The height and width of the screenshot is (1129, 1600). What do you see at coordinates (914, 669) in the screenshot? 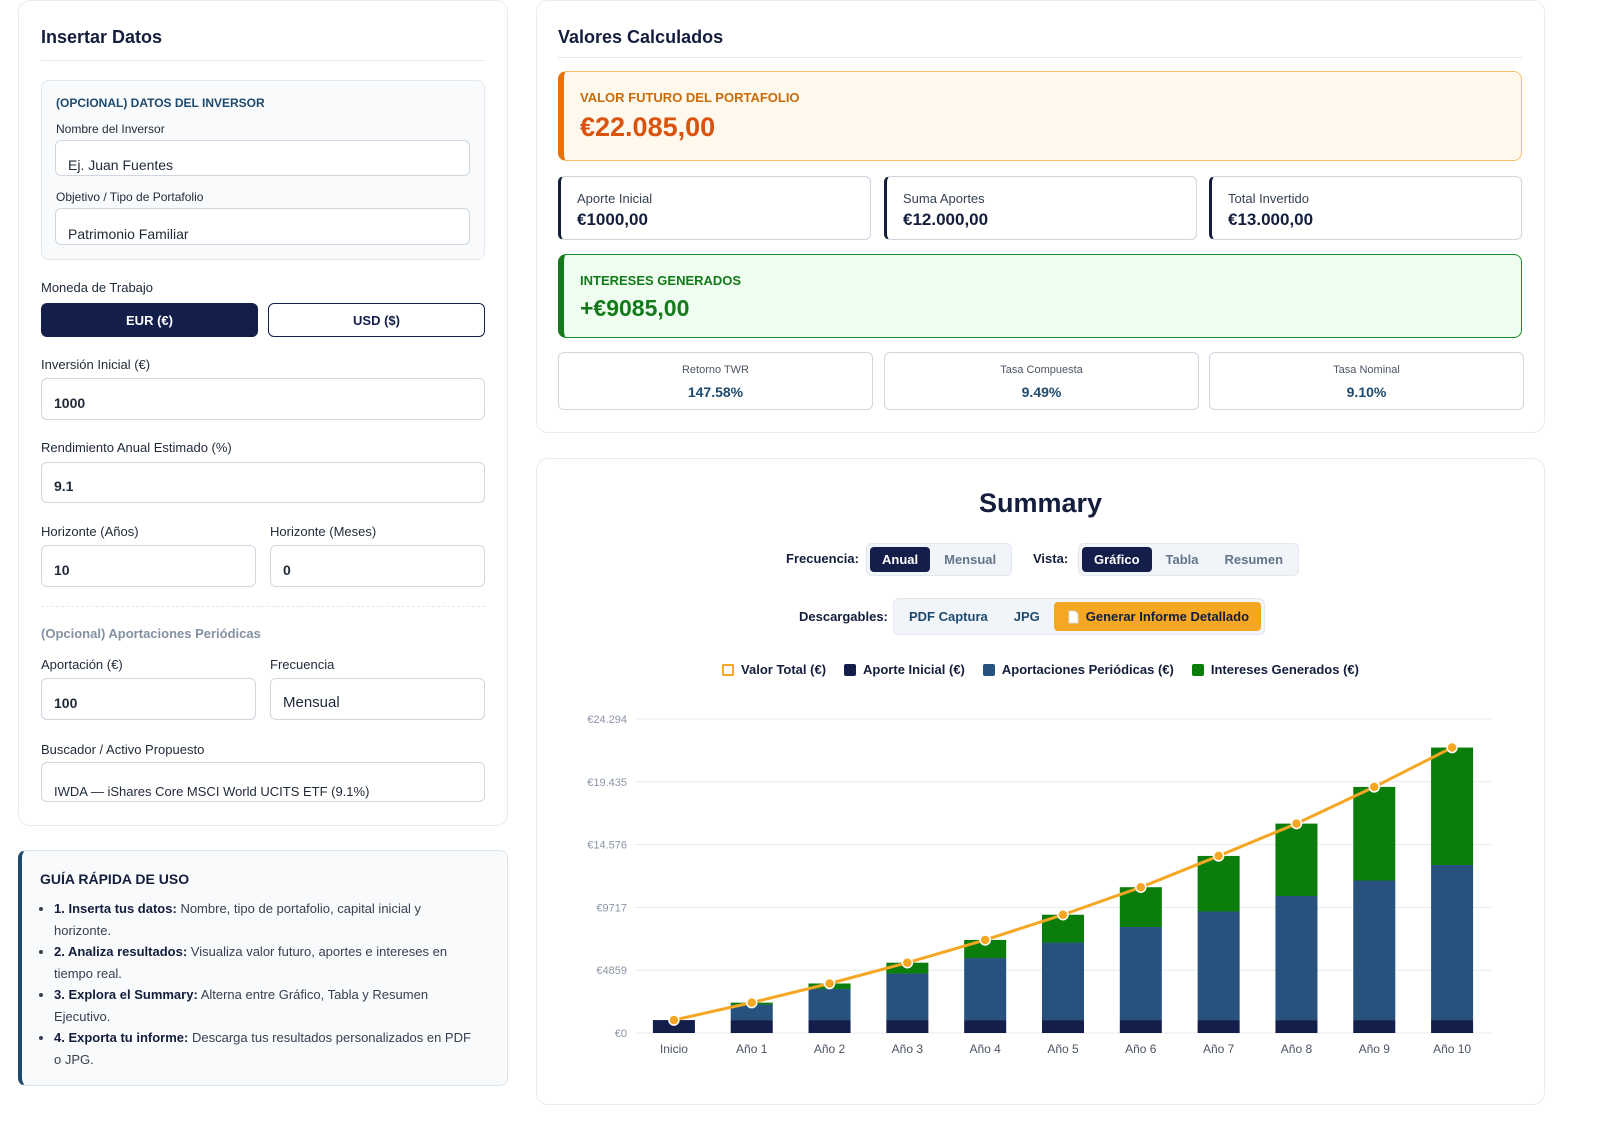
I see `legend-label: Aporte Inicial (€)` at bounding box center [914, 669].